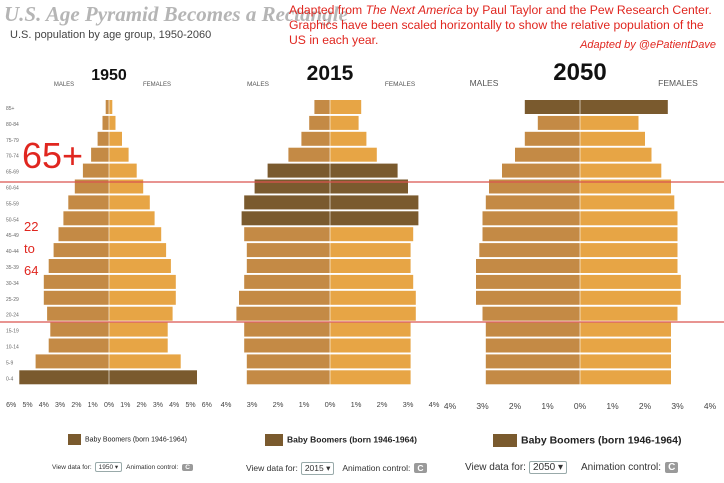 The width and height of the screenshot is (724, 483). Describe the element at coordinates (12, 189) in the screenshot. I see `age-label-60-64: 60-64` at that location.